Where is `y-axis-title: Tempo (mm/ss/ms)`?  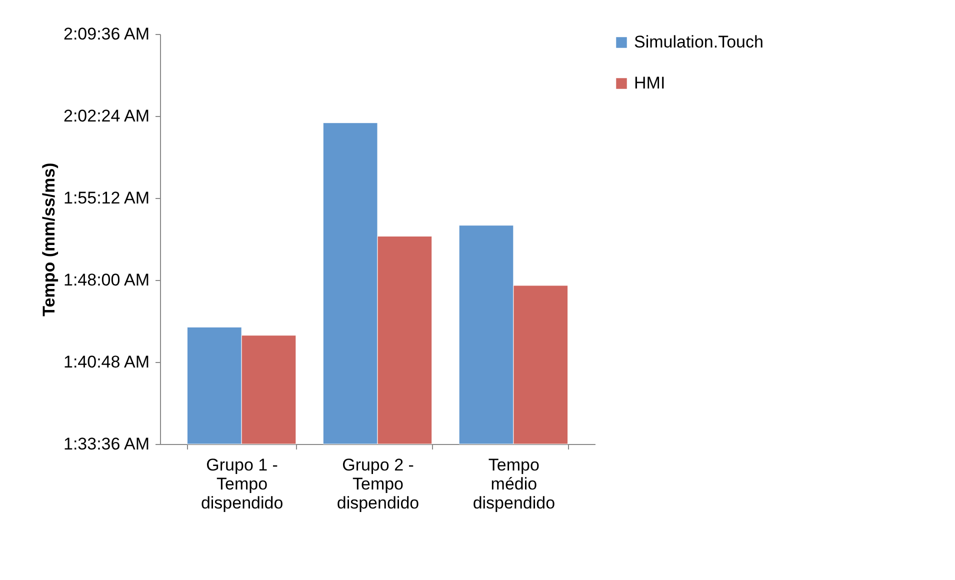
y-axis-title: Tempo (mm/ss/ms) is located at coordinates (49, 239).